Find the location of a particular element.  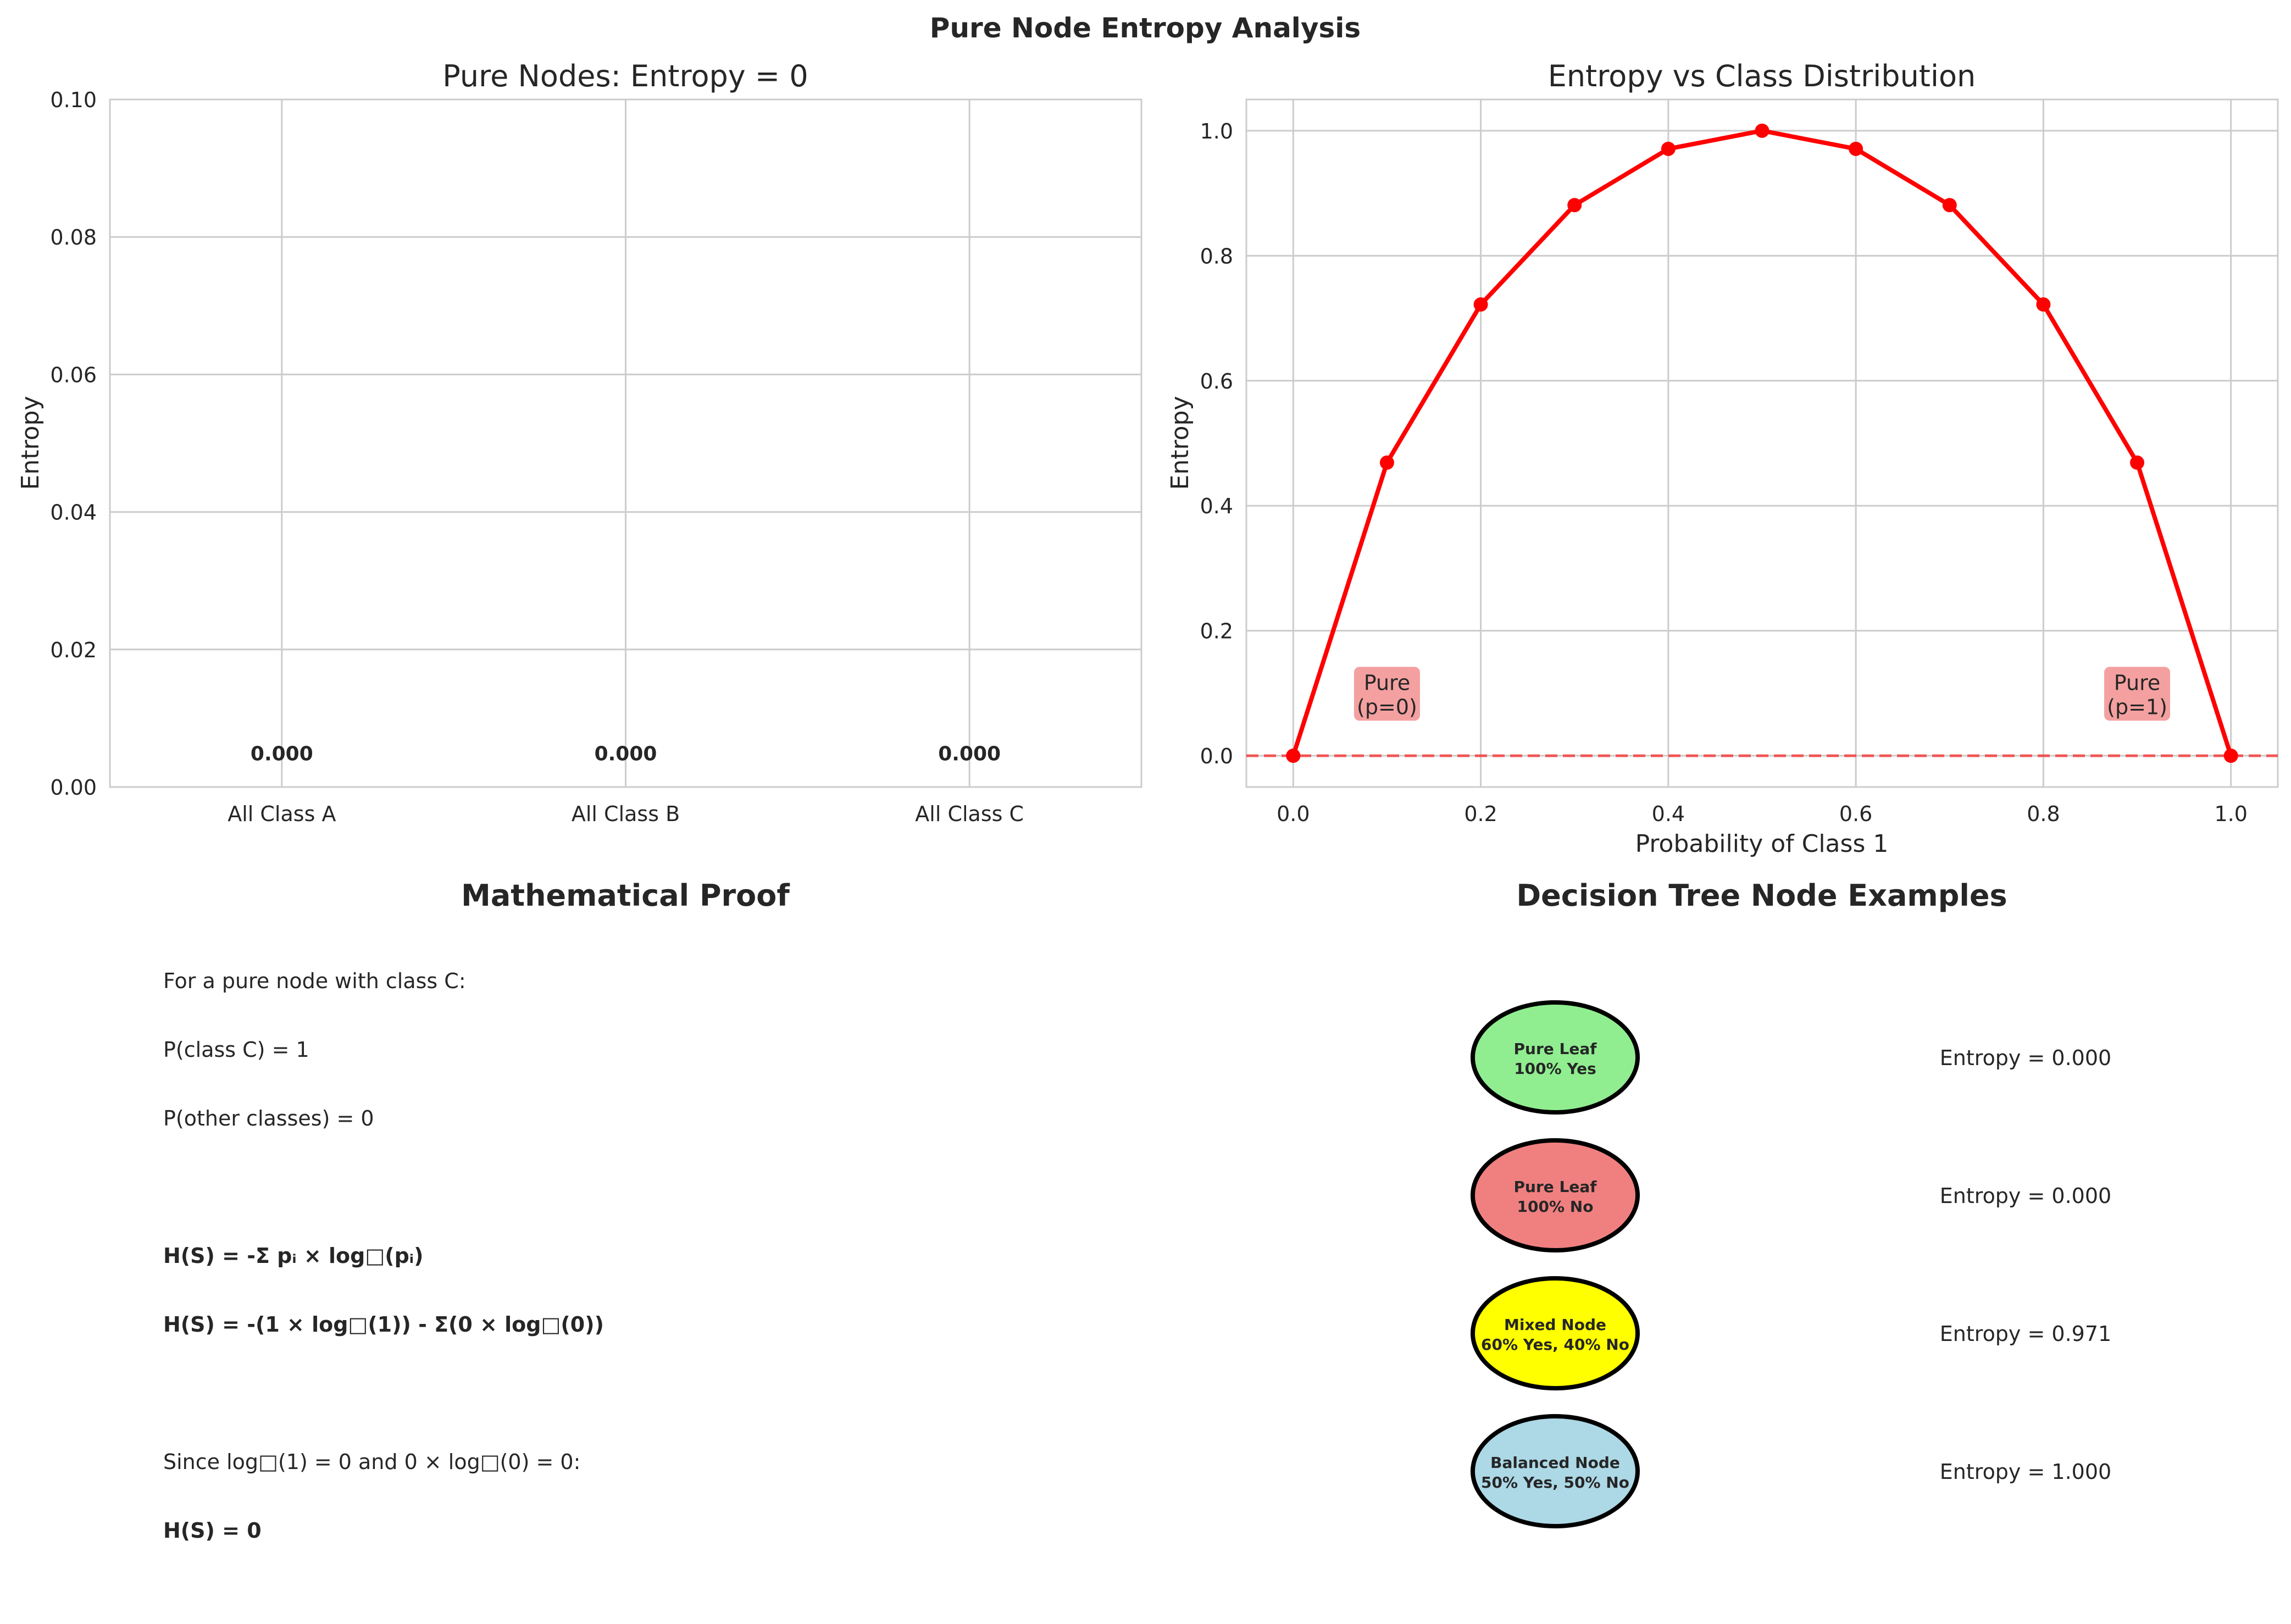

proof-title: Mathematical Proof is located at coordinates (625, 895).